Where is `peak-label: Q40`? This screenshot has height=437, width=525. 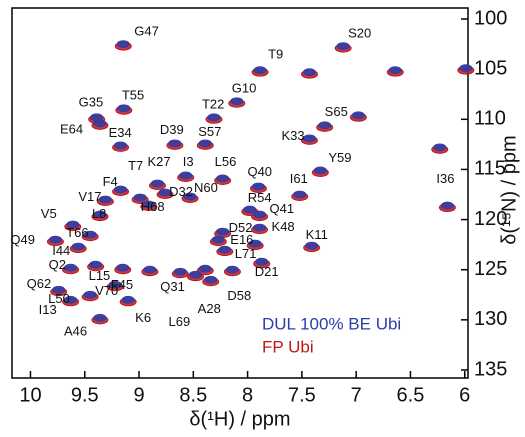
peak-label: Q40 is located at coordinates (259, 171).